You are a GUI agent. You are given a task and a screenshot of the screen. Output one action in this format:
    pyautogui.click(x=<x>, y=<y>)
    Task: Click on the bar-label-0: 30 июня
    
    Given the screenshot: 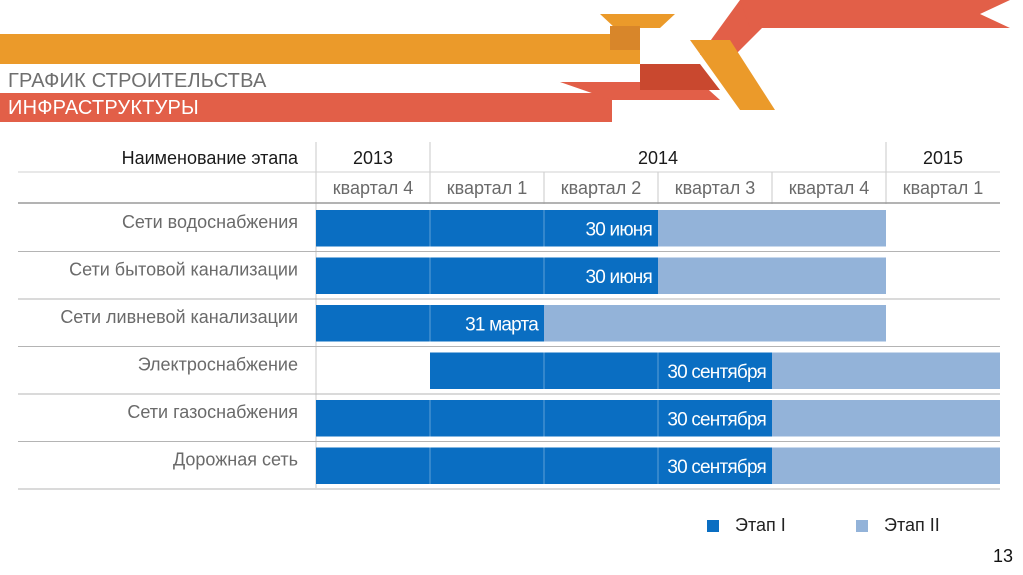 What is the action you would take?
    pyautogui.click(x=619, y=229)
    